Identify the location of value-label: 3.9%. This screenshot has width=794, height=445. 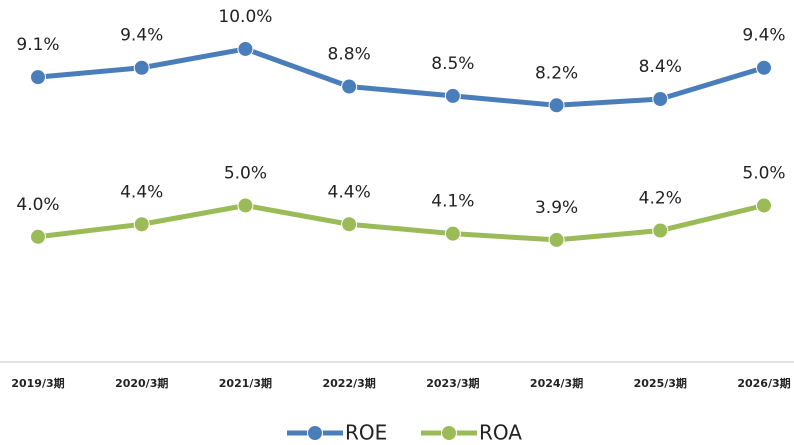
(556, 208).